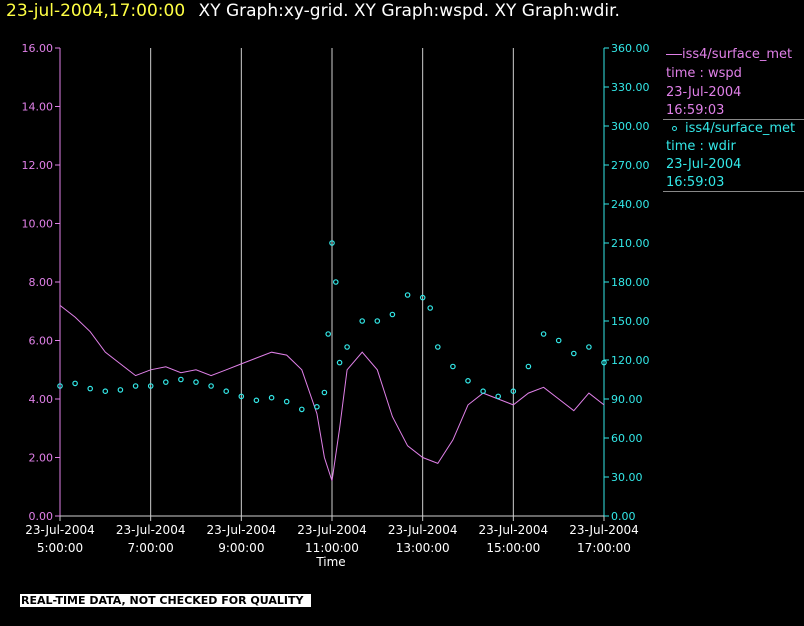  I want to click on legend-wdir-date: 23-Jul-2004, so click(704, 164).